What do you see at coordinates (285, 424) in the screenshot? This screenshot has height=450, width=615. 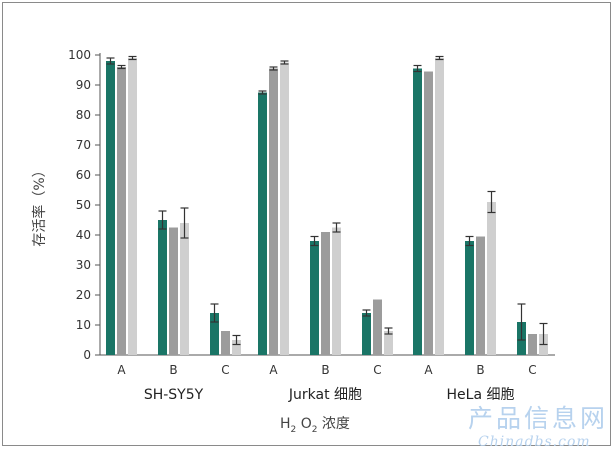 I see `x-axis-label-h: H` at bounding box center [285, 424].